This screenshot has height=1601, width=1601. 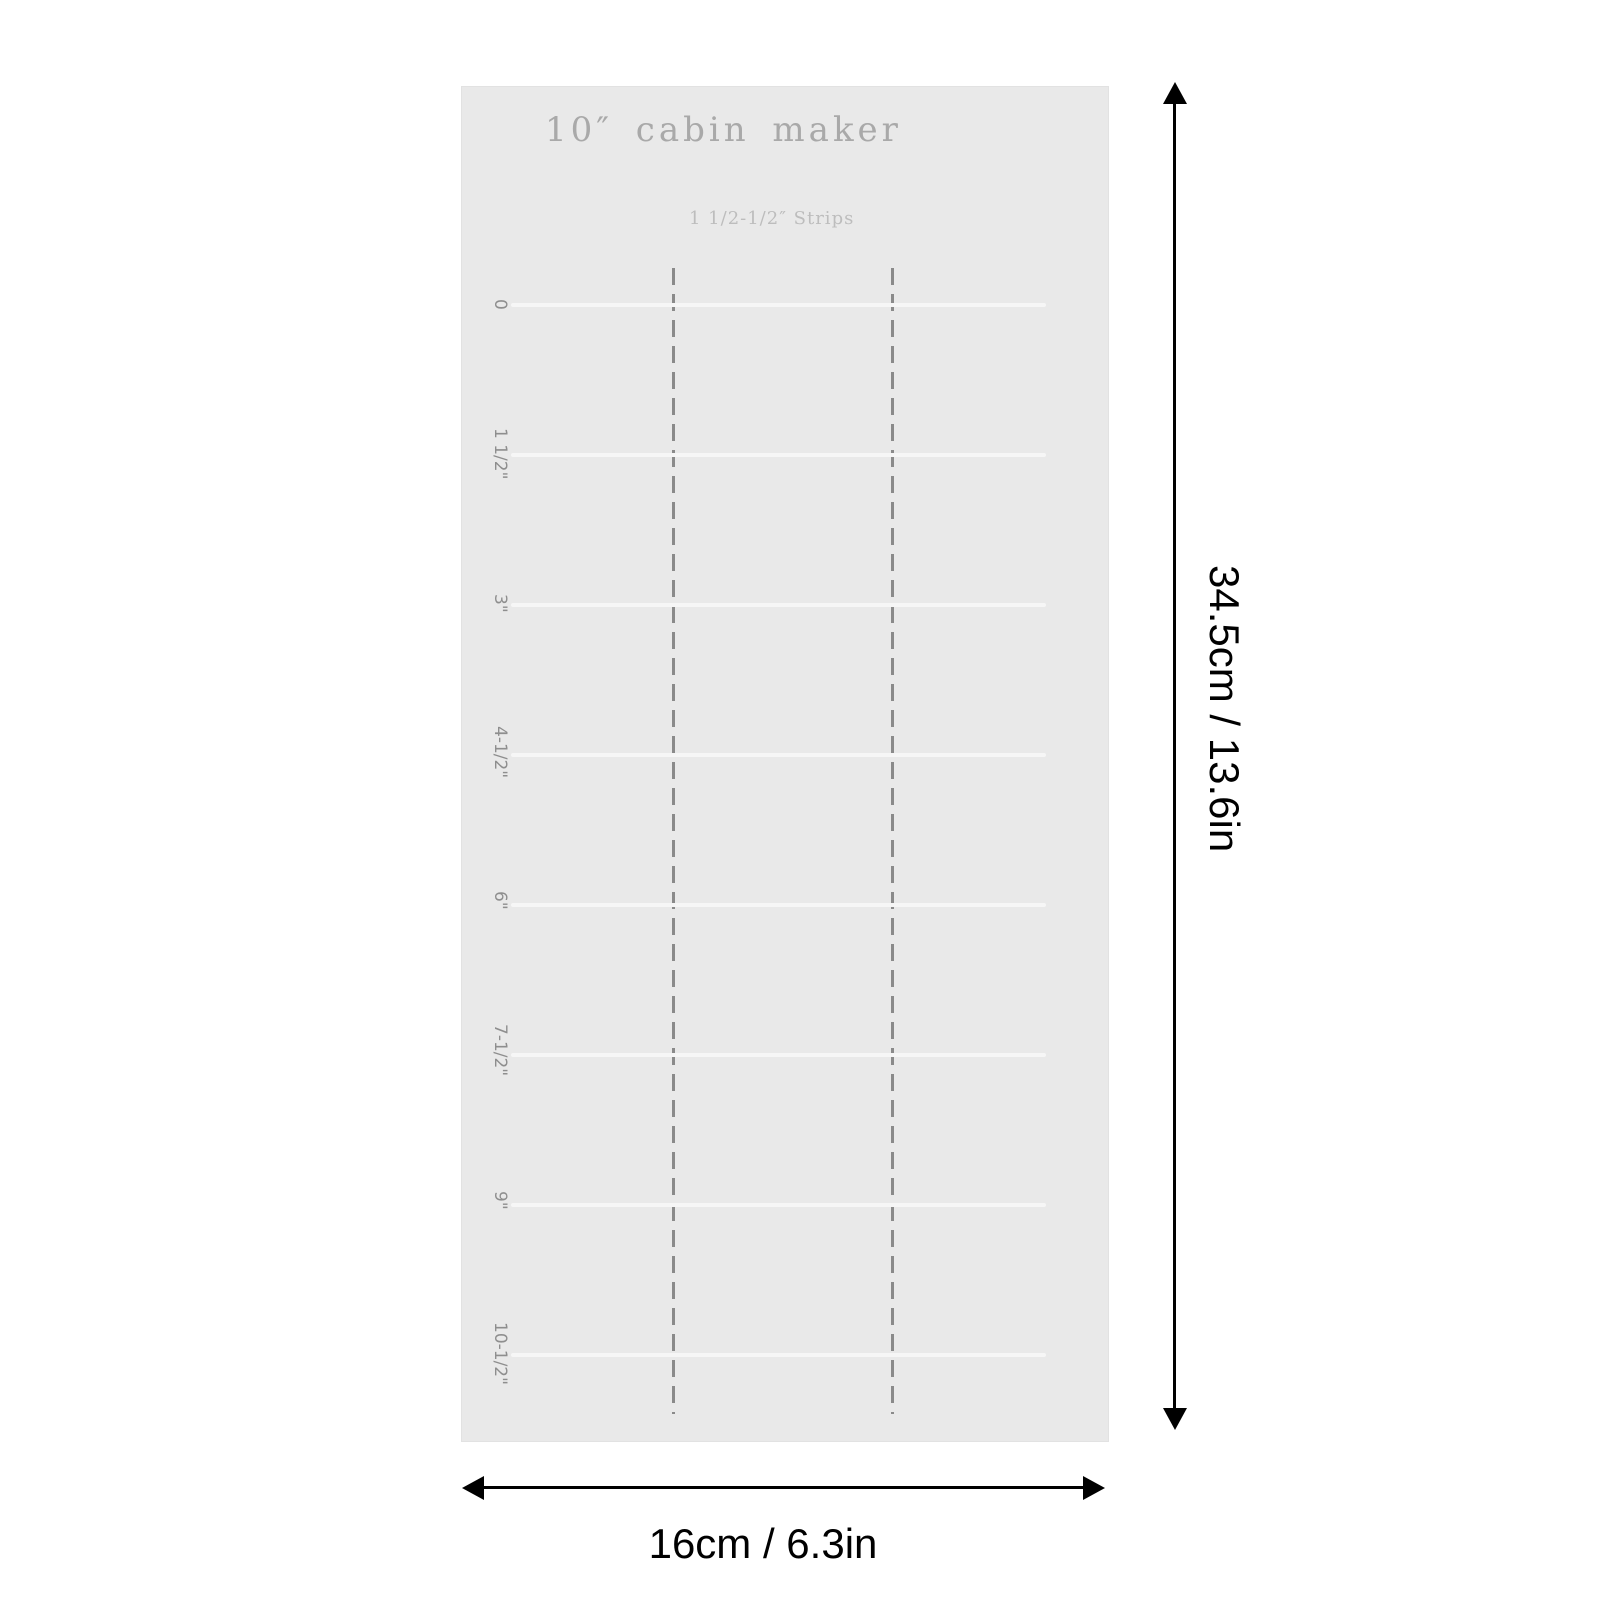 What do you see at coordinates (1174, 755) in the screenshot?
I see `height-dimension-line` at bounding box center [1174, 755].